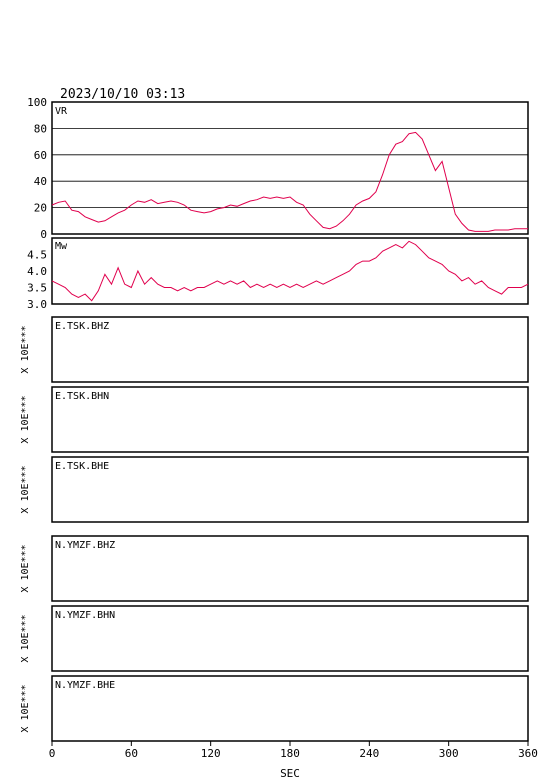 This screenshot has height=781, width=554. I want to click on datetime-header: 2023/10/10 03:13, so click(122, 94).